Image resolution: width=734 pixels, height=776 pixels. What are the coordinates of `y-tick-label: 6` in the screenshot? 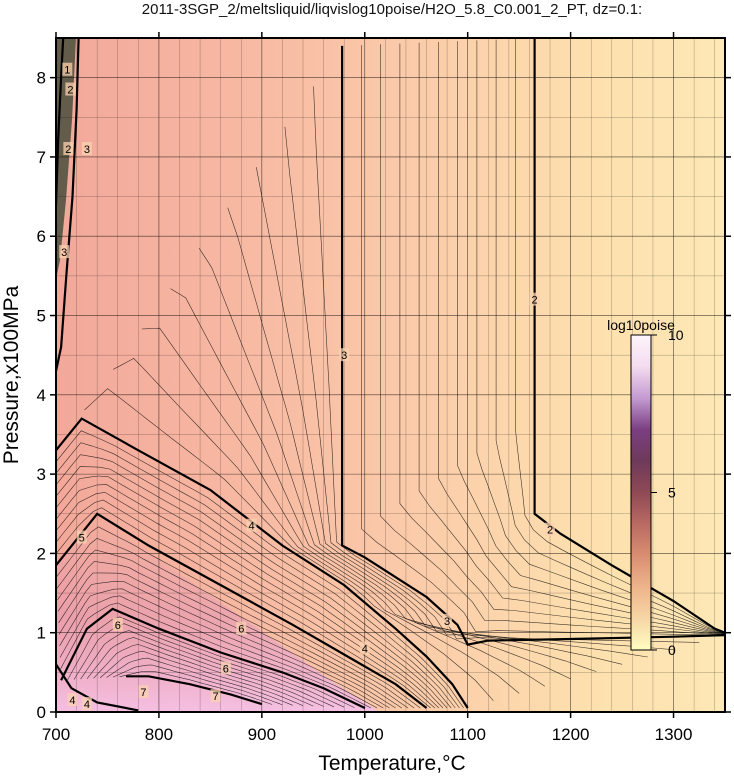 It's located at (41, 236).